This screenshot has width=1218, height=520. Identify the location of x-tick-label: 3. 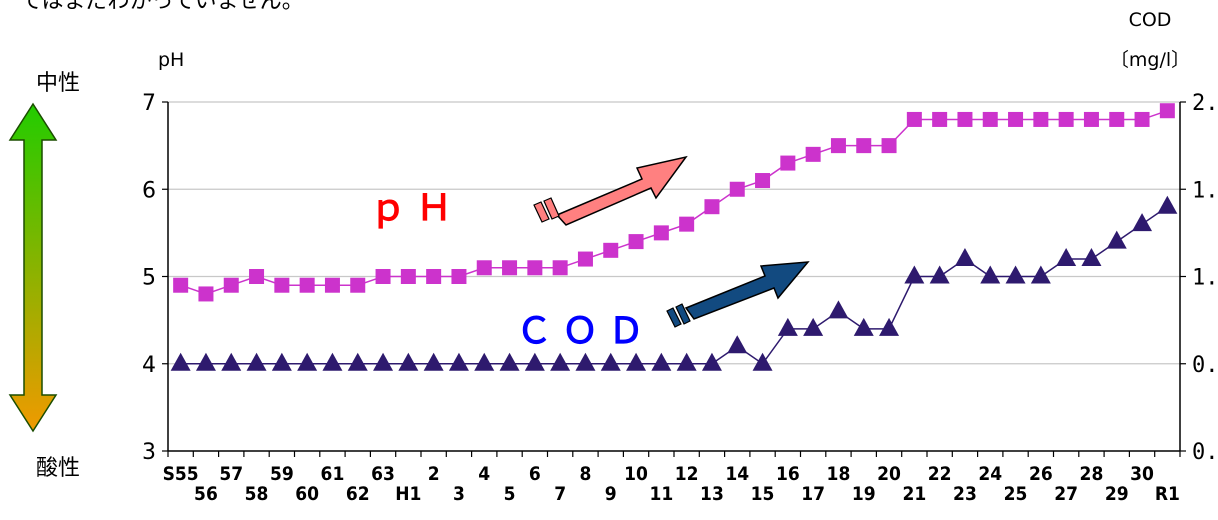
(459, 494).